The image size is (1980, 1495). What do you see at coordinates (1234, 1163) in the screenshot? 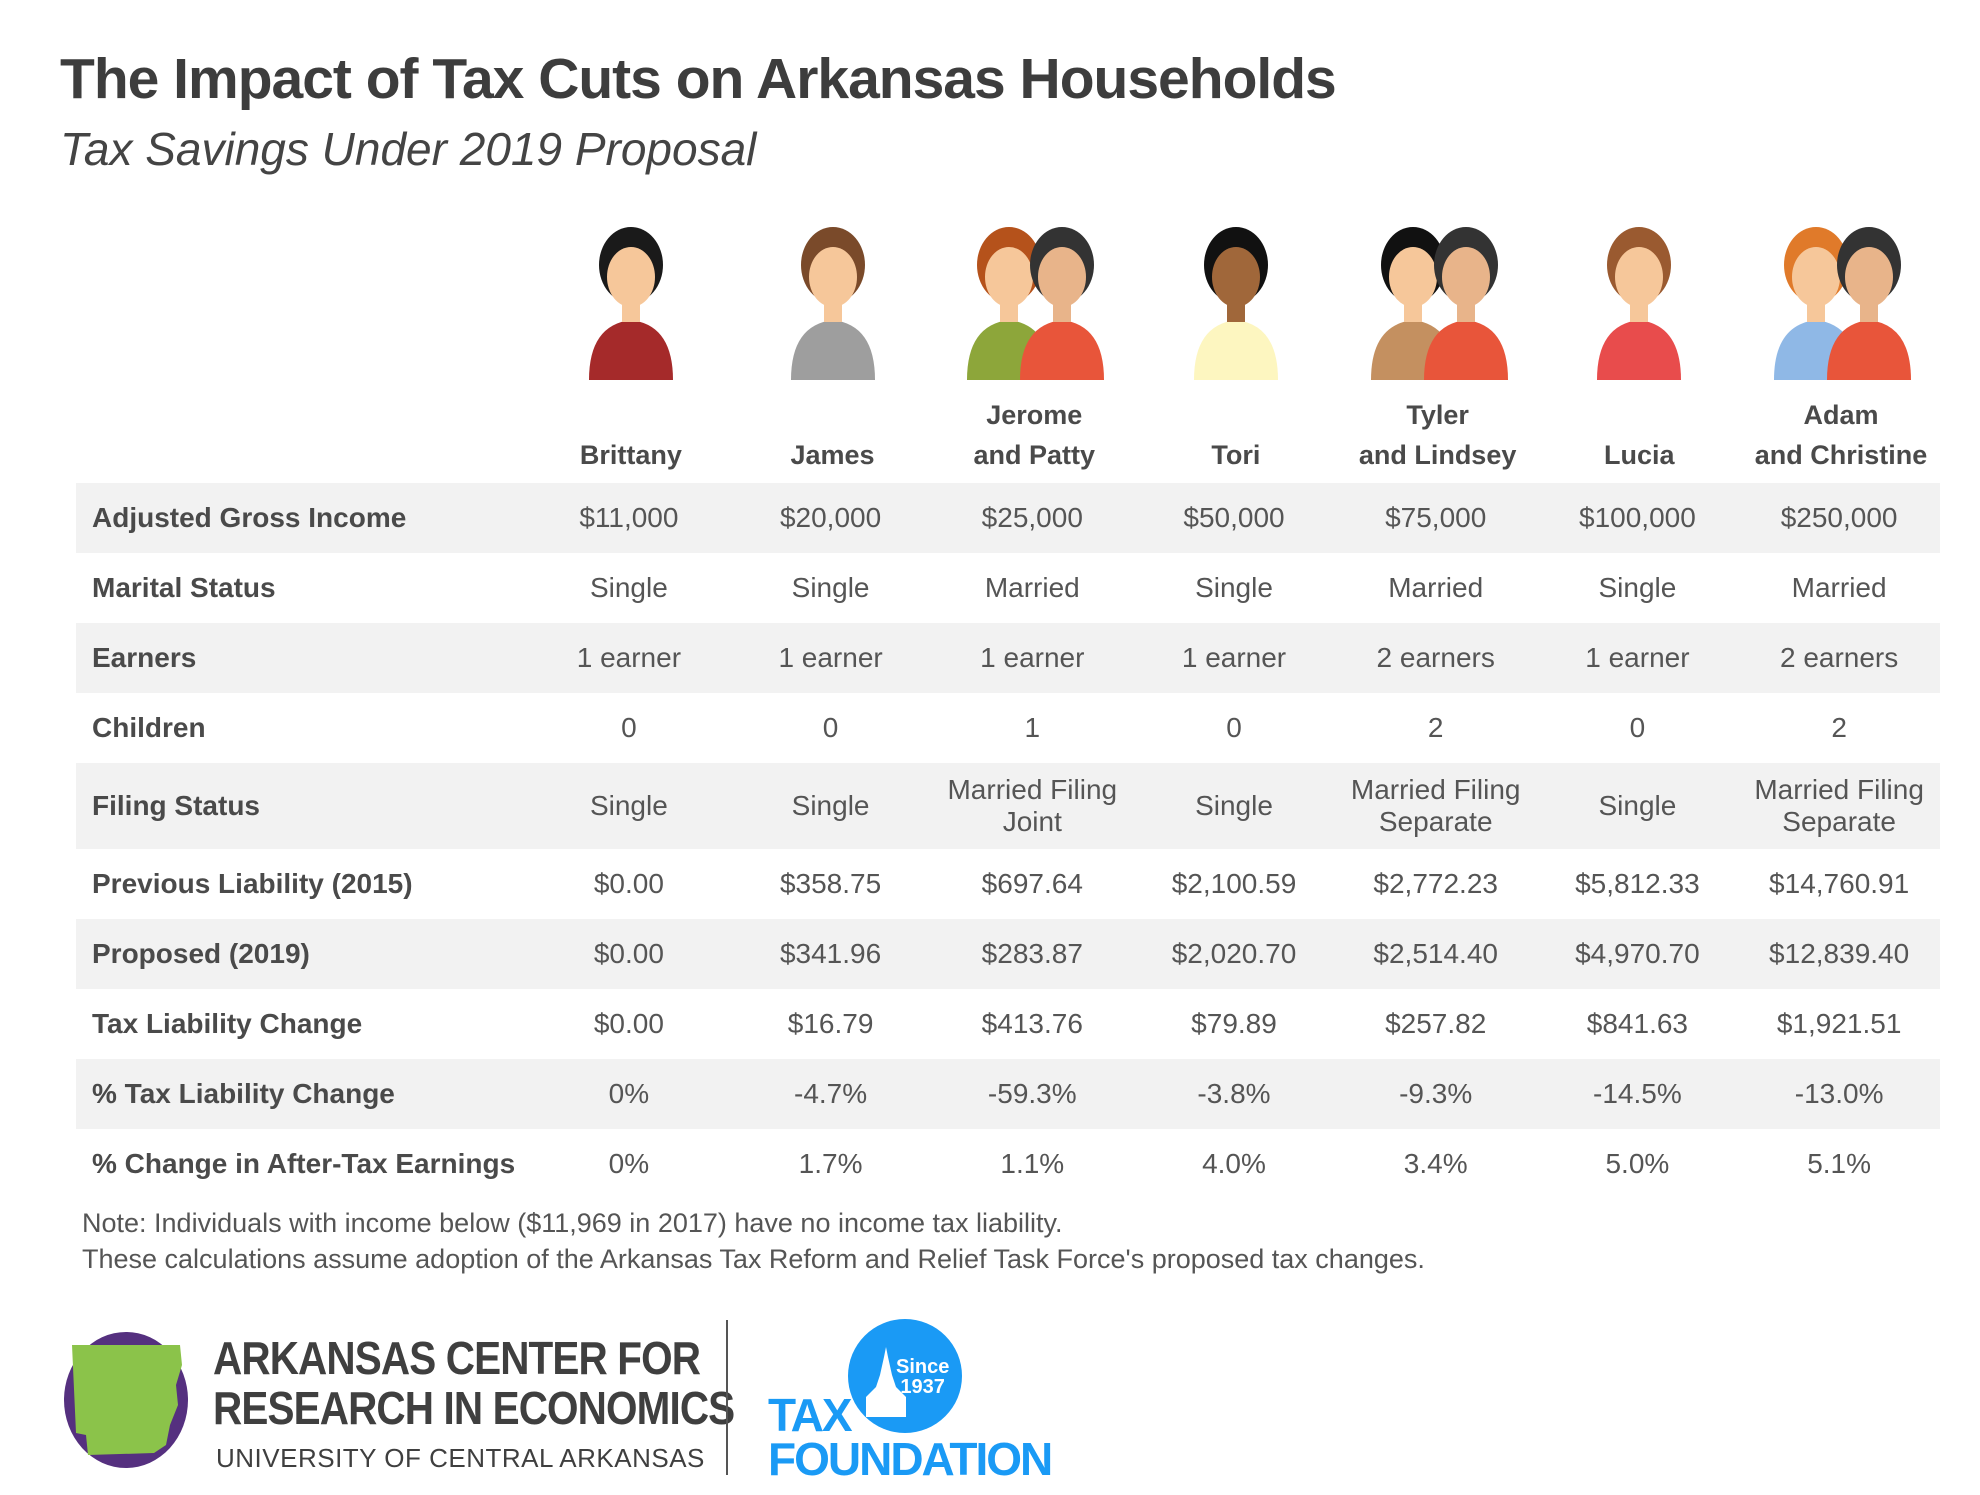
I see `cell: 4.0%` at bounding box center [1234, 1163].